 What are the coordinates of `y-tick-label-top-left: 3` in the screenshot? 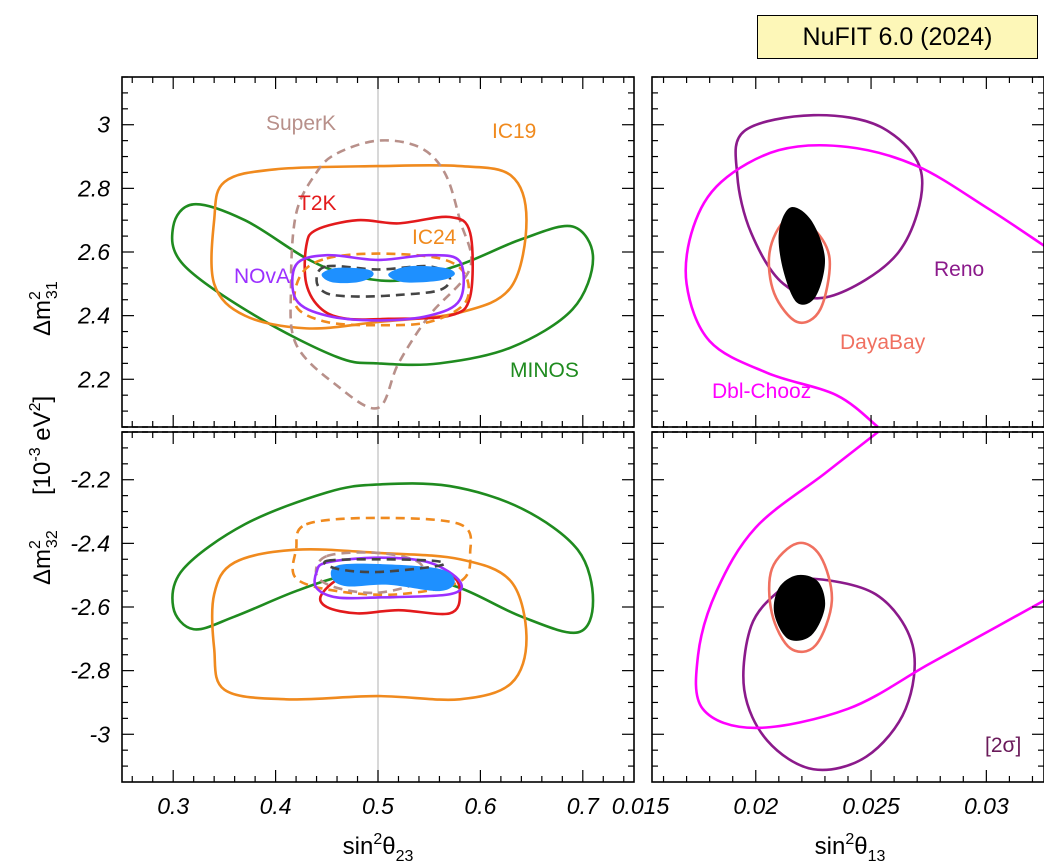 It's located at (103, 125).